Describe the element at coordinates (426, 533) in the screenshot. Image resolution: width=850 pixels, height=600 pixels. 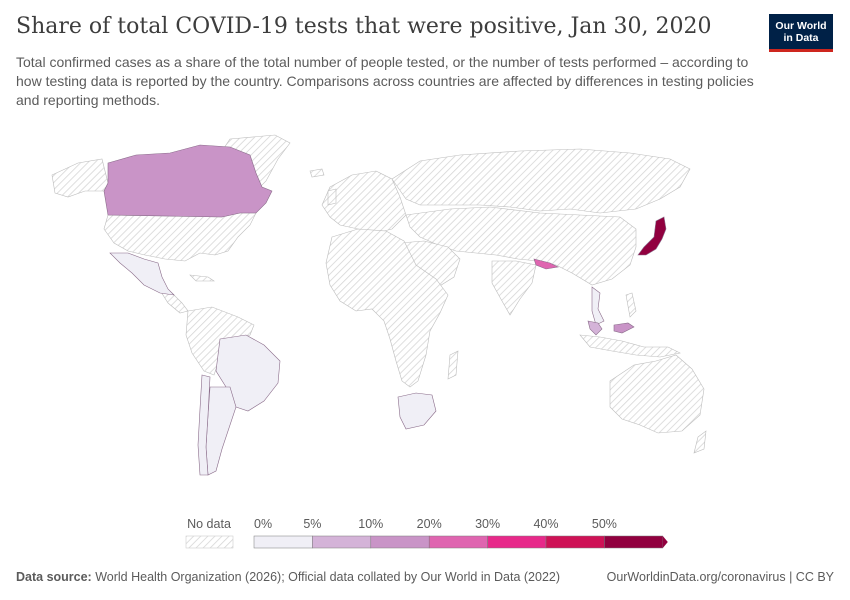
I see `map-legend: No data 0% 5% 10% 20% 30% 40% 50%` at that location.